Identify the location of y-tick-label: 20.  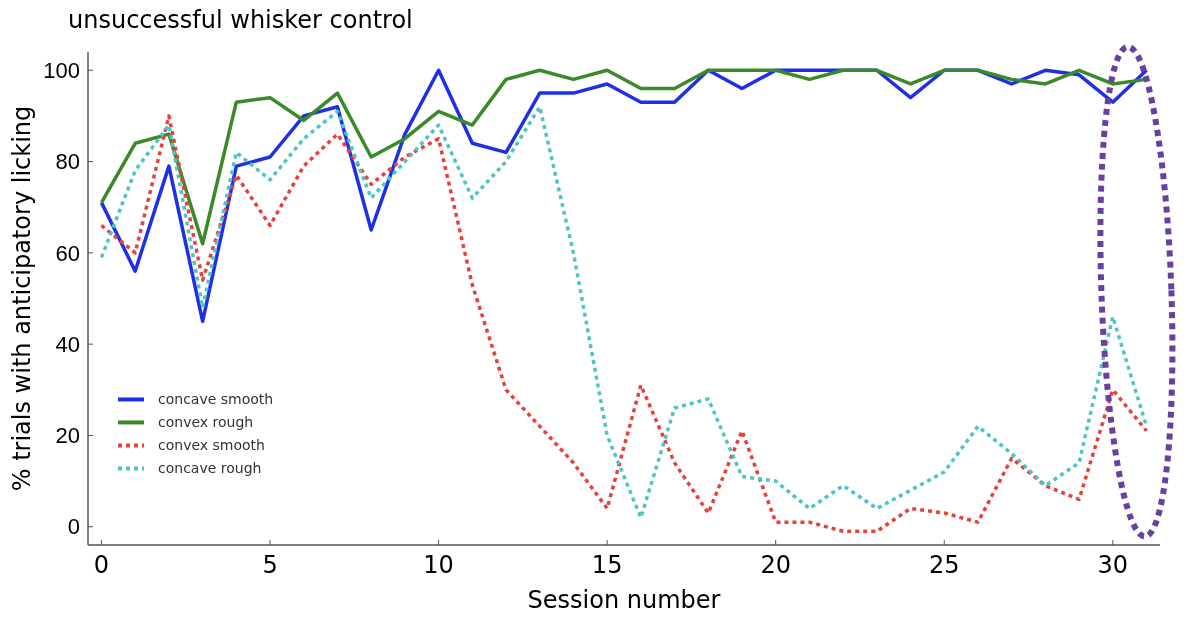
(67, 436).